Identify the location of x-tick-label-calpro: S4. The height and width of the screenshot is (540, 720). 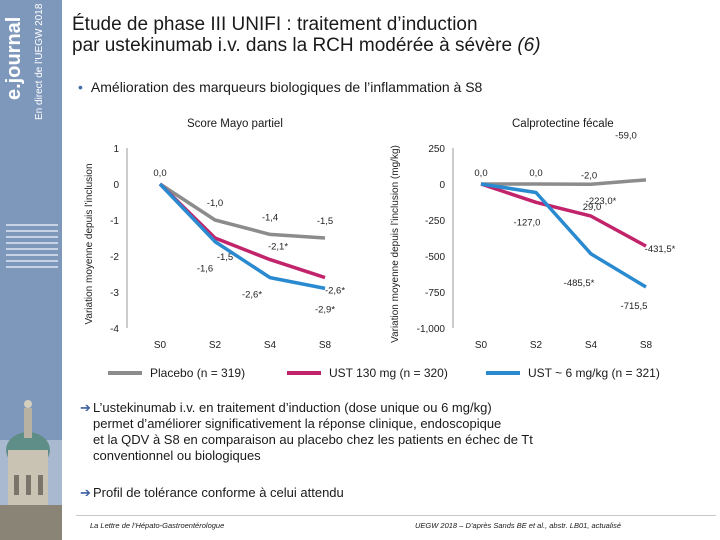
(591, 345).